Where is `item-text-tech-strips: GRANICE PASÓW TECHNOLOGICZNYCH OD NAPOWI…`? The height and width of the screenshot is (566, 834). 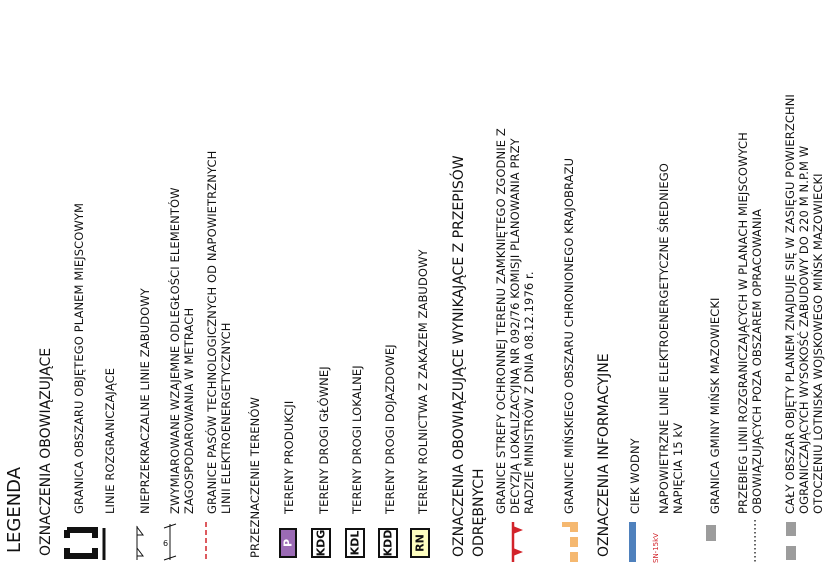 item-text-tech-strips: GRANICE PASÓW TECHNOLOGICZNYCH OD NAPOWI… is located at coordinates (219, 332).